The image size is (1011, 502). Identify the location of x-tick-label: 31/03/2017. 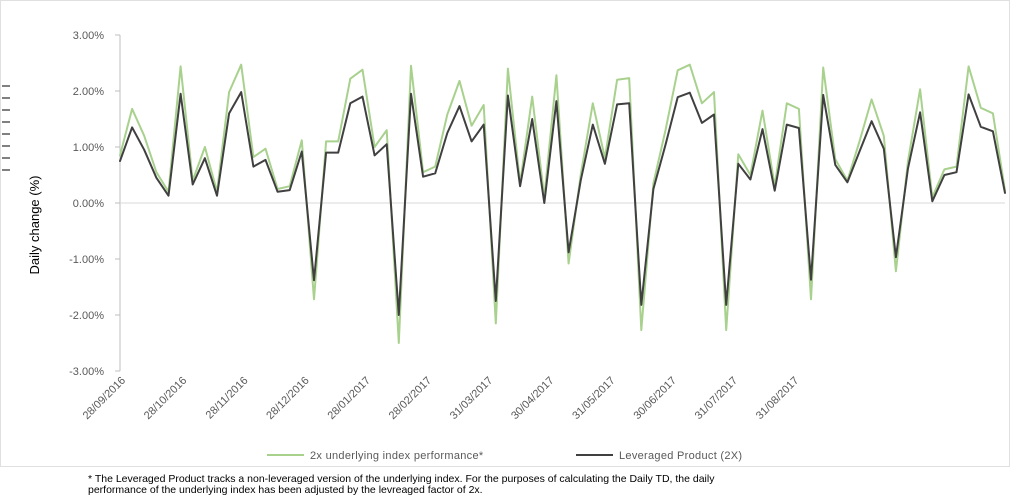
(471, 398).